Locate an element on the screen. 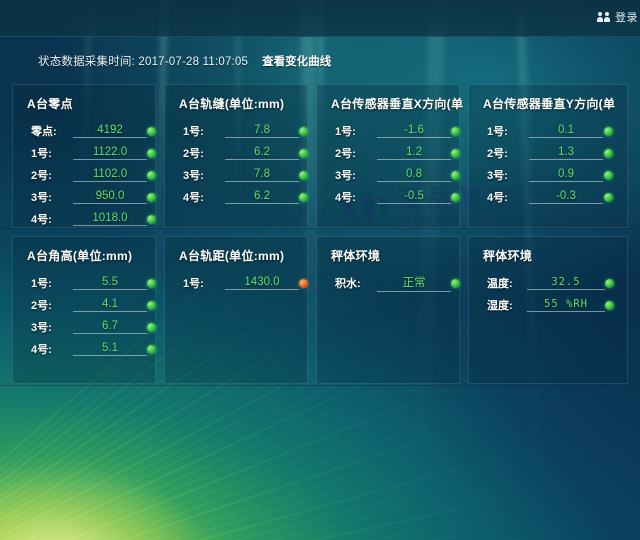  measurement-label: 温度: is located at coordinates (500, 284).